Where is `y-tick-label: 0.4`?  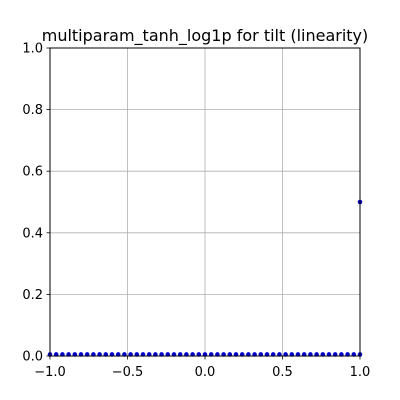 y-tick-label: 0.4 is located at coordinates (32, 233).